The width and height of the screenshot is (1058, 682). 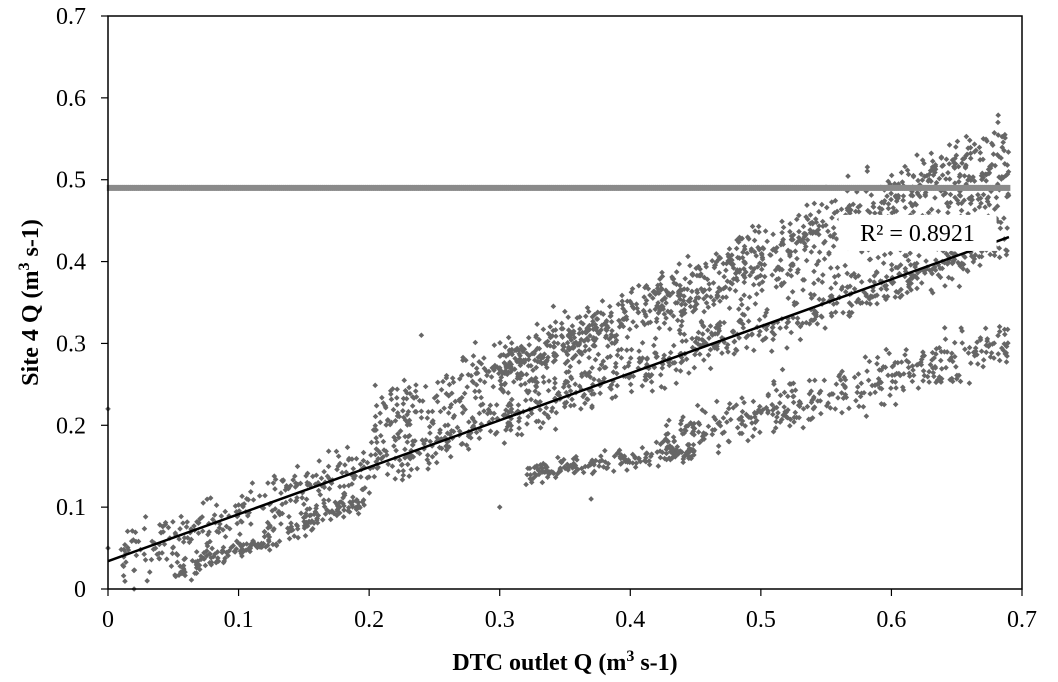 What do you see at coordinates (917, 234) in the screenshot?
I see `r-squared-label: R² = 0.8921` at bounding box center [917, 234].